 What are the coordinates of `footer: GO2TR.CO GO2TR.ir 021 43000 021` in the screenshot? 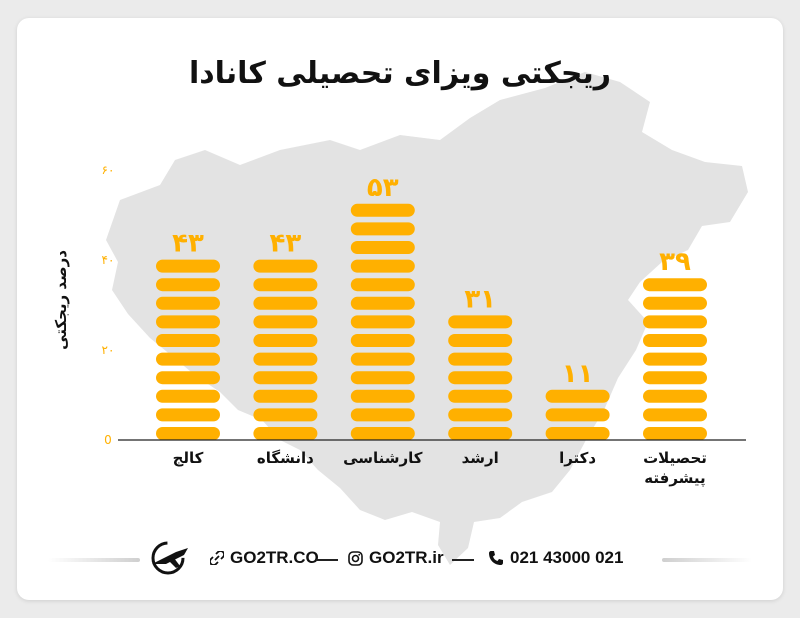 It's located at (400, 560).